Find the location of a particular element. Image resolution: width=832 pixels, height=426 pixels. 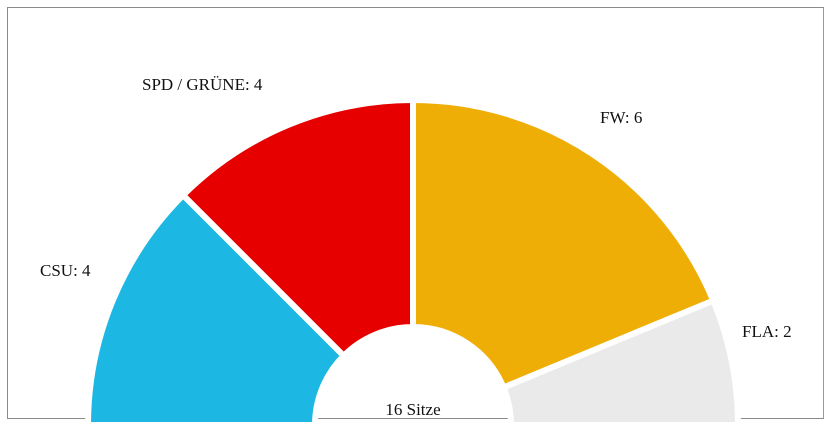

slice-fla is located at coordinates (620, 361).